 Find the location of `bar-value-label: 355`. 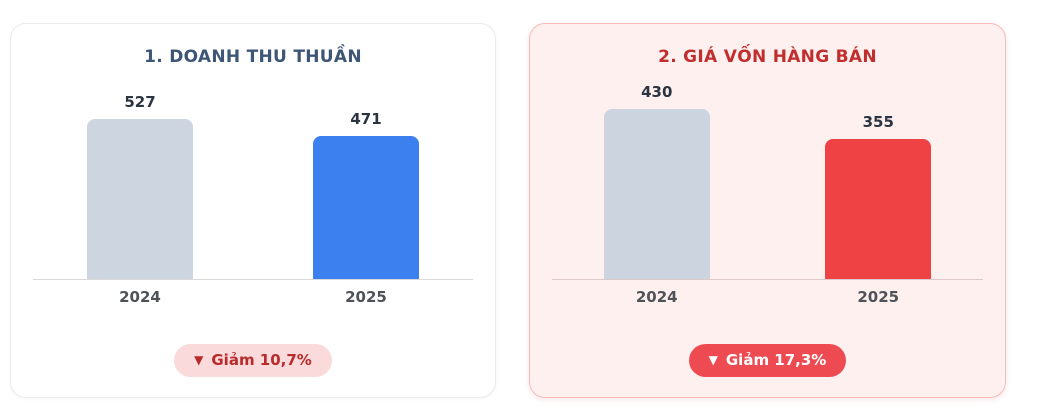

bar-value-label: 355 is located at coordinates (878, 122).